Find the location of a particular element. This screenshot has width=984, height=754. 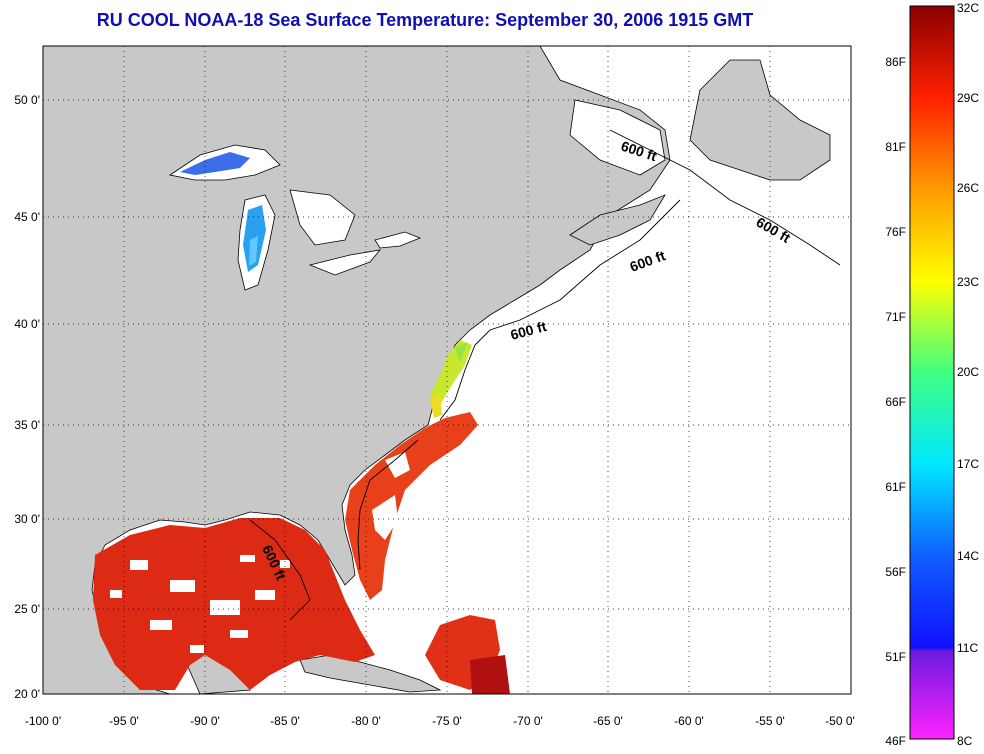

colorbar-f-label: 76F is located at coordinates (895, 232).